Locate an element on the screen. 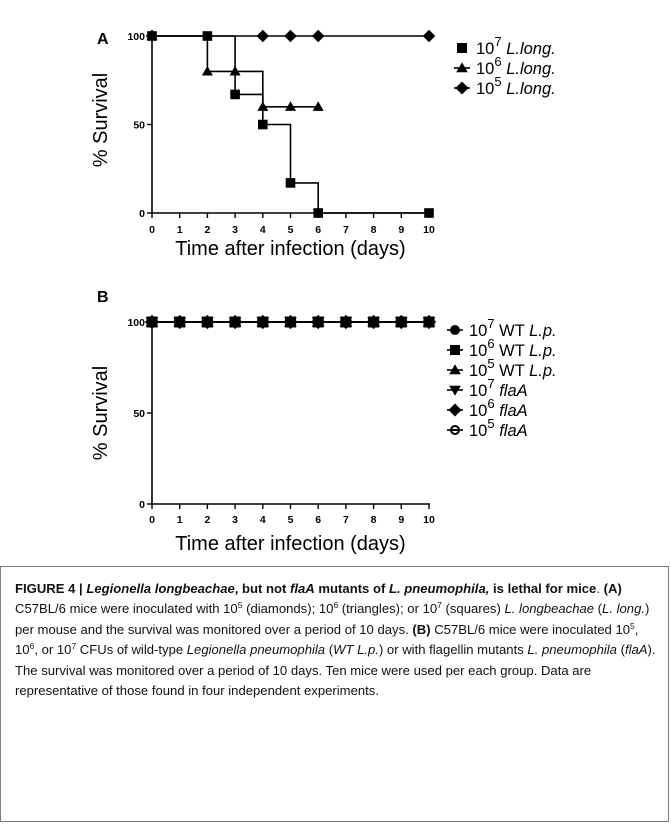 This screenshot has height=824, width=671. legend-label: 105 WT L.p. is located at coordinates (513, 368).